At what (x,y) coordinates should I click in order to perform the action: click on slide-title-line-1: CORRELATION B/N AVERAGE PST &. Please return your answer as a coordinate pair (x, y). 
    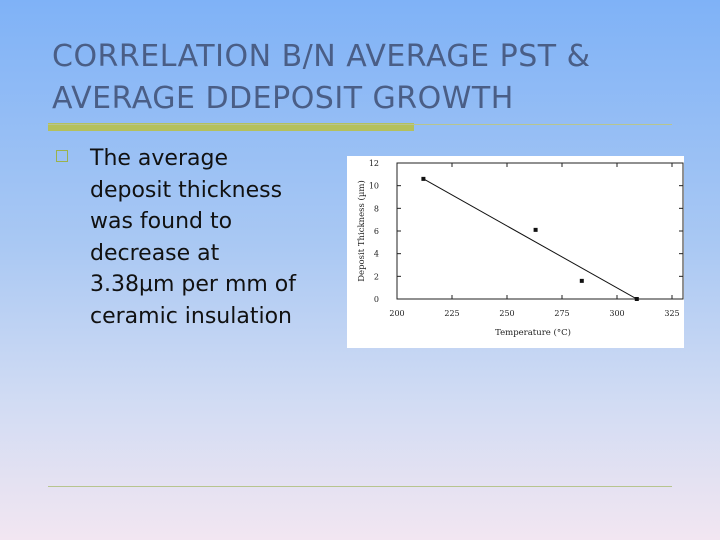
    Looking at the image, I should click on (321, 56).